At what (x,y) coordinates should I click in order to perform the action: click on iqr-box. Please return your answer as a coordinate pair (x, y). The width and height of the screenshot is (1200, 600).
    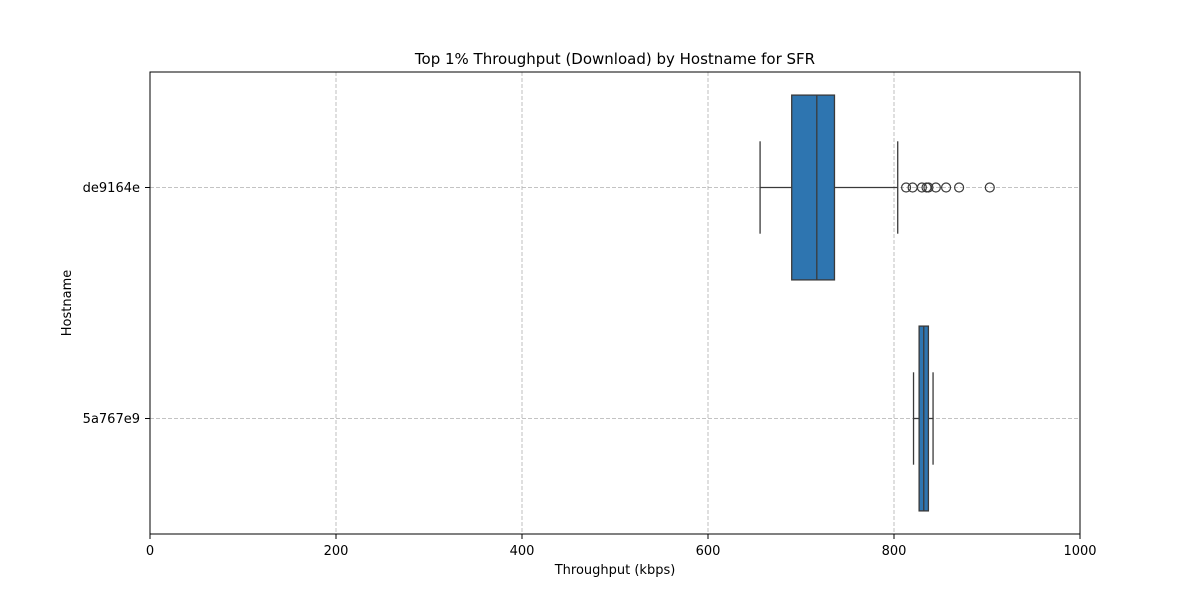
    Looking at the image, I should click on (813, 187).